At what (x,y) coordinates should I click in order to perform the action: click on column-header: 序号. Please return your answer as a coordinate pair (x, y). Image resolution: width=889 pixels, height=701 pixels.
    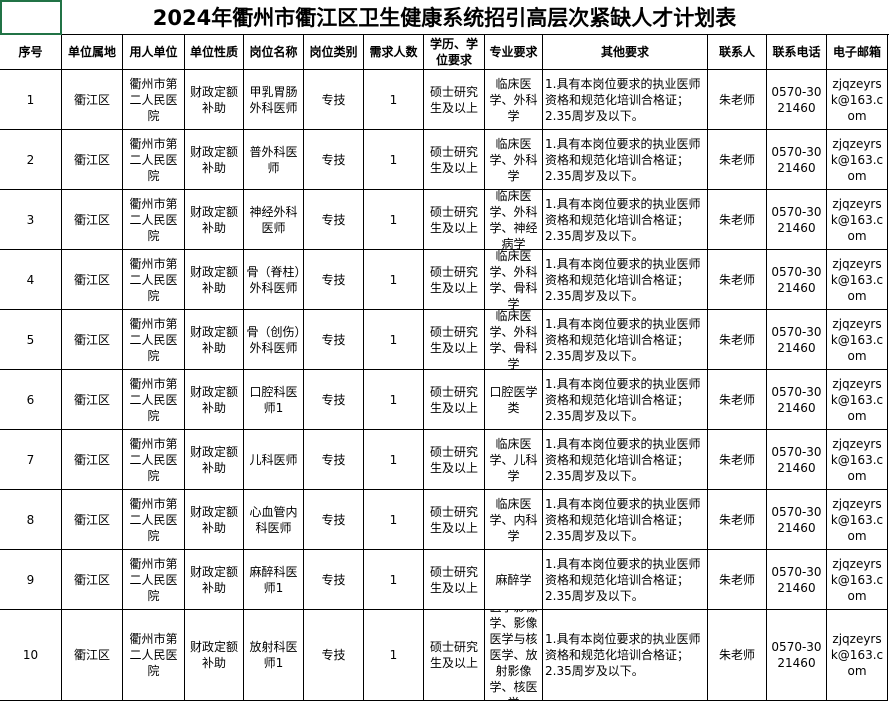
    Looking at the image, I should click on (31, 52).